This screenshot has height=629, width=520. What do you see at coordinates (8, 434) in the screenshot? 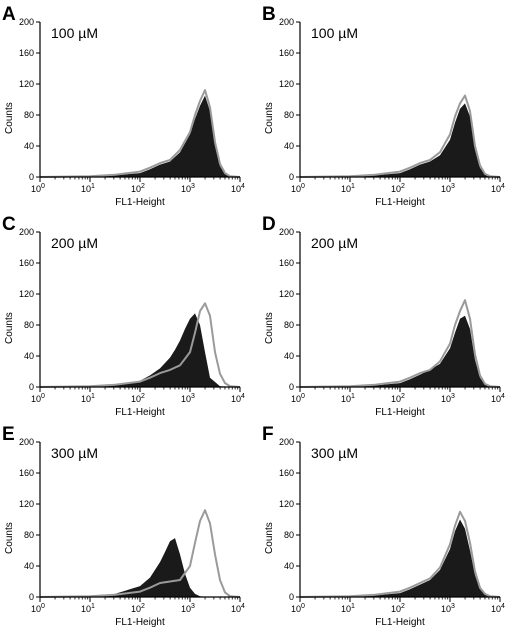
I see `panel-letter: E` at bounding box center [8, 434].